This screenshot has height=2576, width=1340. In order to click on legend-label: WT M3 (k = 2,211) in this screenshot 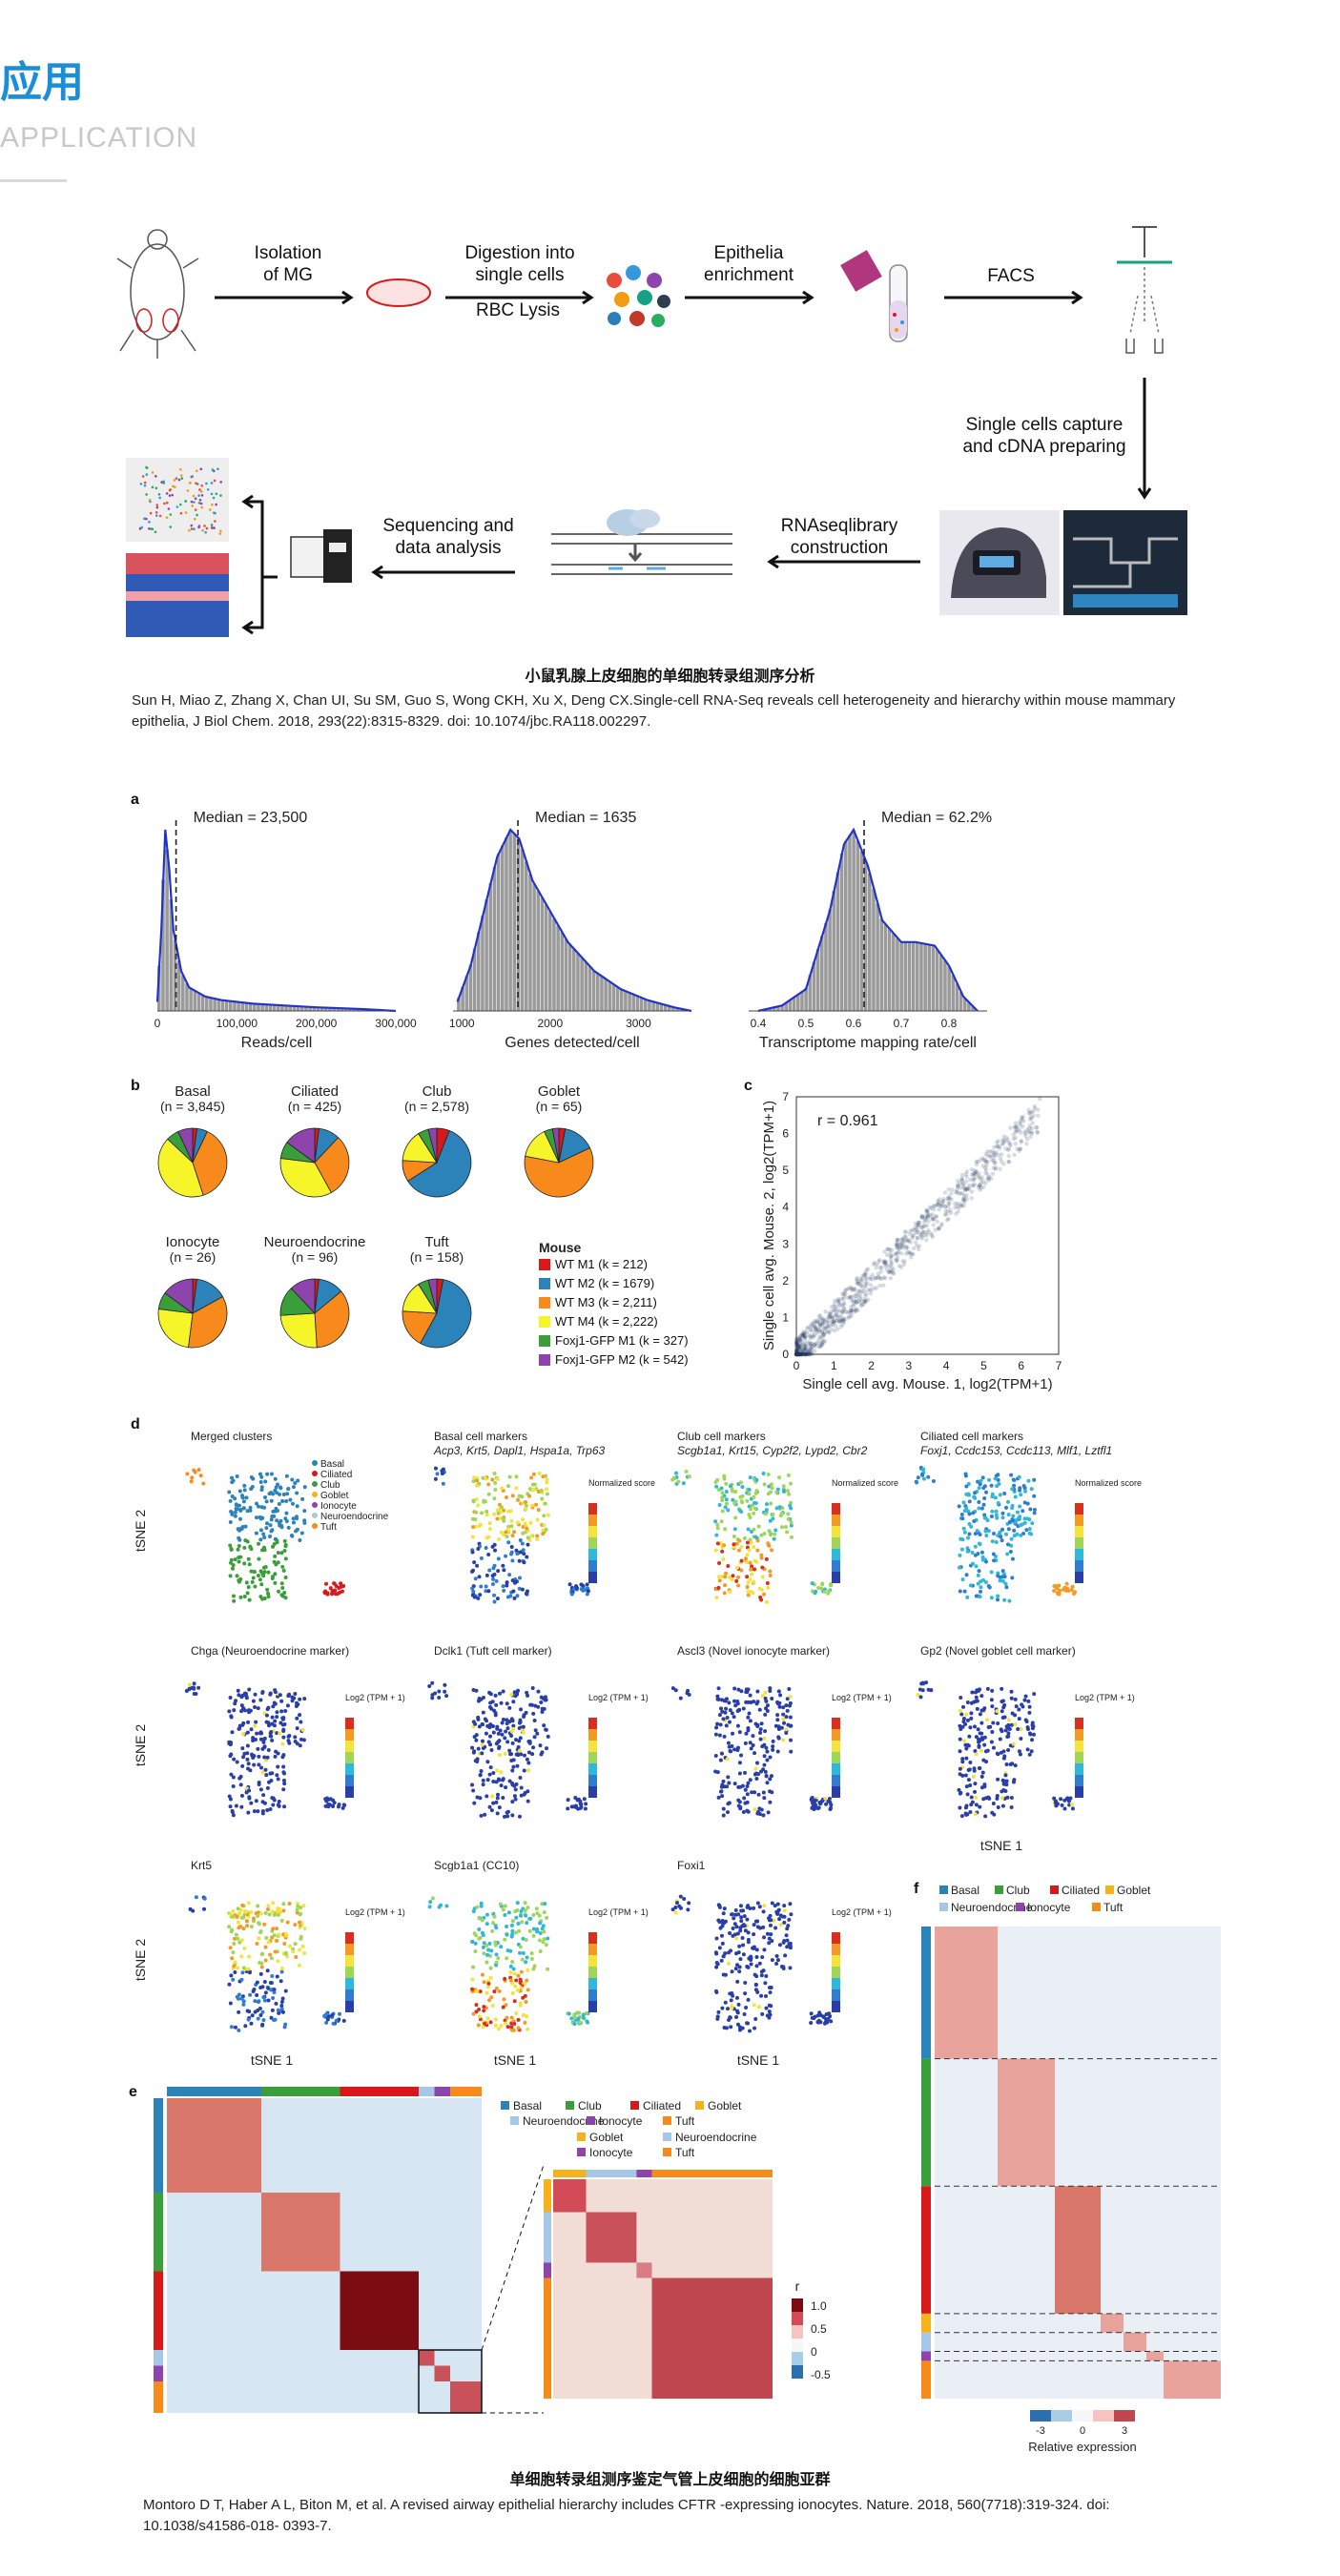, I will do `click(606, 1302)`.